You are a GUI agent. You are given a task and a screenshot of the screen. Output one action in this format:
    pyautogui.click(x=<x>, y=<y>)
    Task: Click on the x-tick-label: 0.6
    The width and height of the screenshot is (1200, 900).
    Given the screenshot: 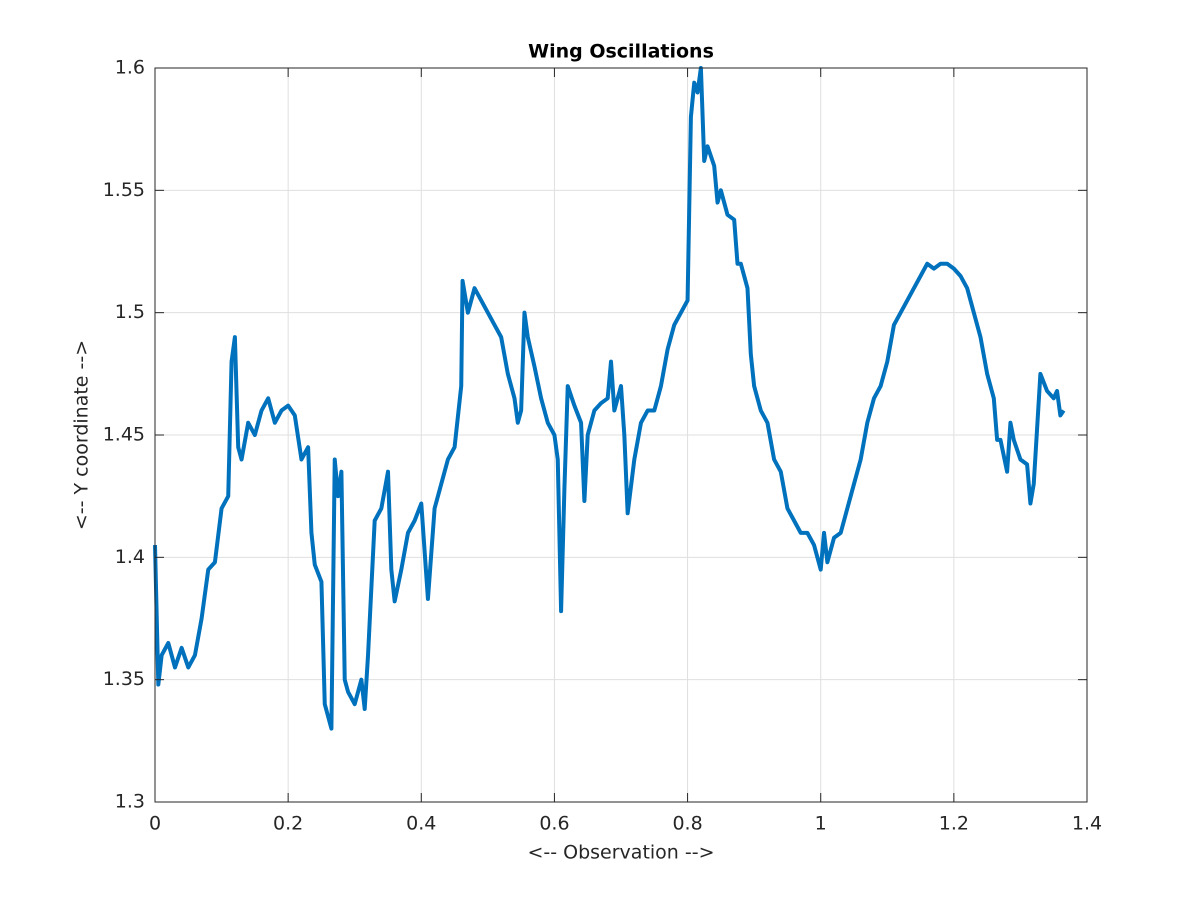 What is the action you would take?
    pyautogui.click(x=554, y=824)
    